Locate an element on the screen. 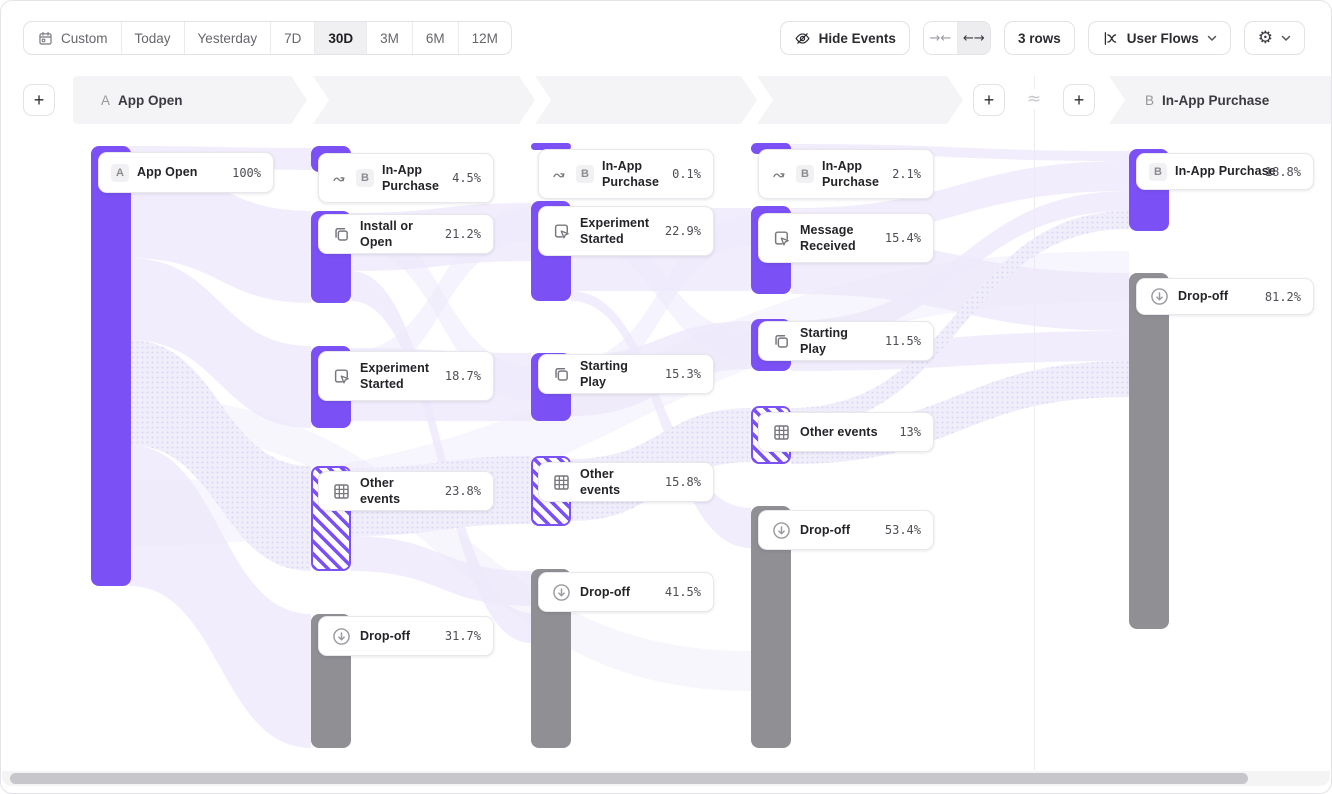 The image size is (1332, 794). flow-node-in-app-purchase: B In-App Purchase 0.1% is located at coordinates (626, 174).